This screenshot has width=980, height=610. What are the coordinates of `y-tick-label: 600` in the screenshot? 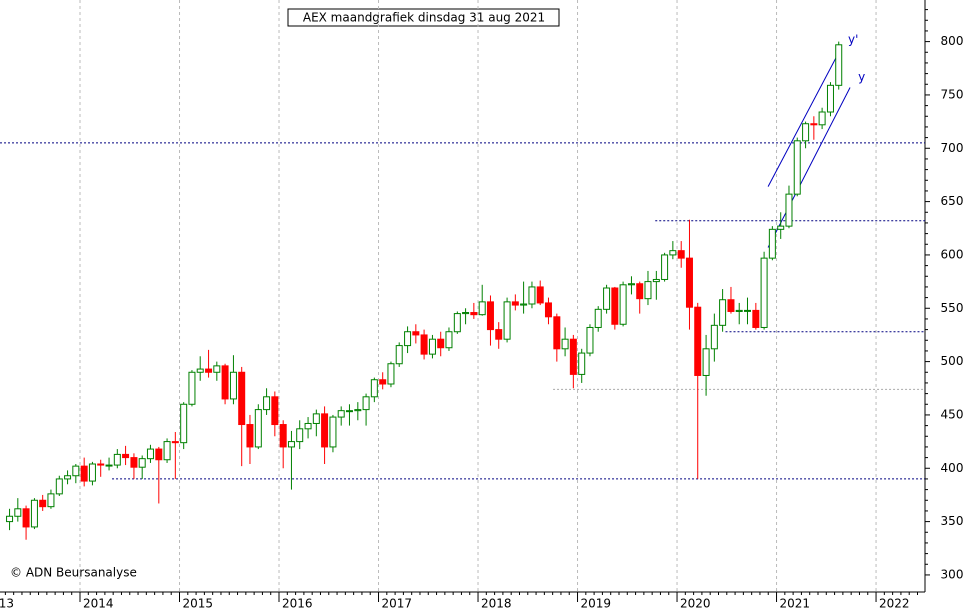 It's located at (952, 254).